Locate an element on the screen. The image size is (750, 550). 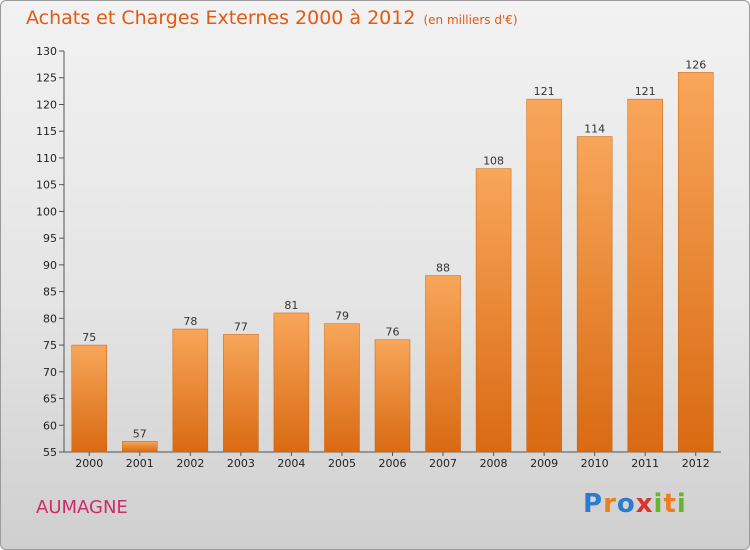
y-tick-label: 115 is located at coordinates (46, 131).